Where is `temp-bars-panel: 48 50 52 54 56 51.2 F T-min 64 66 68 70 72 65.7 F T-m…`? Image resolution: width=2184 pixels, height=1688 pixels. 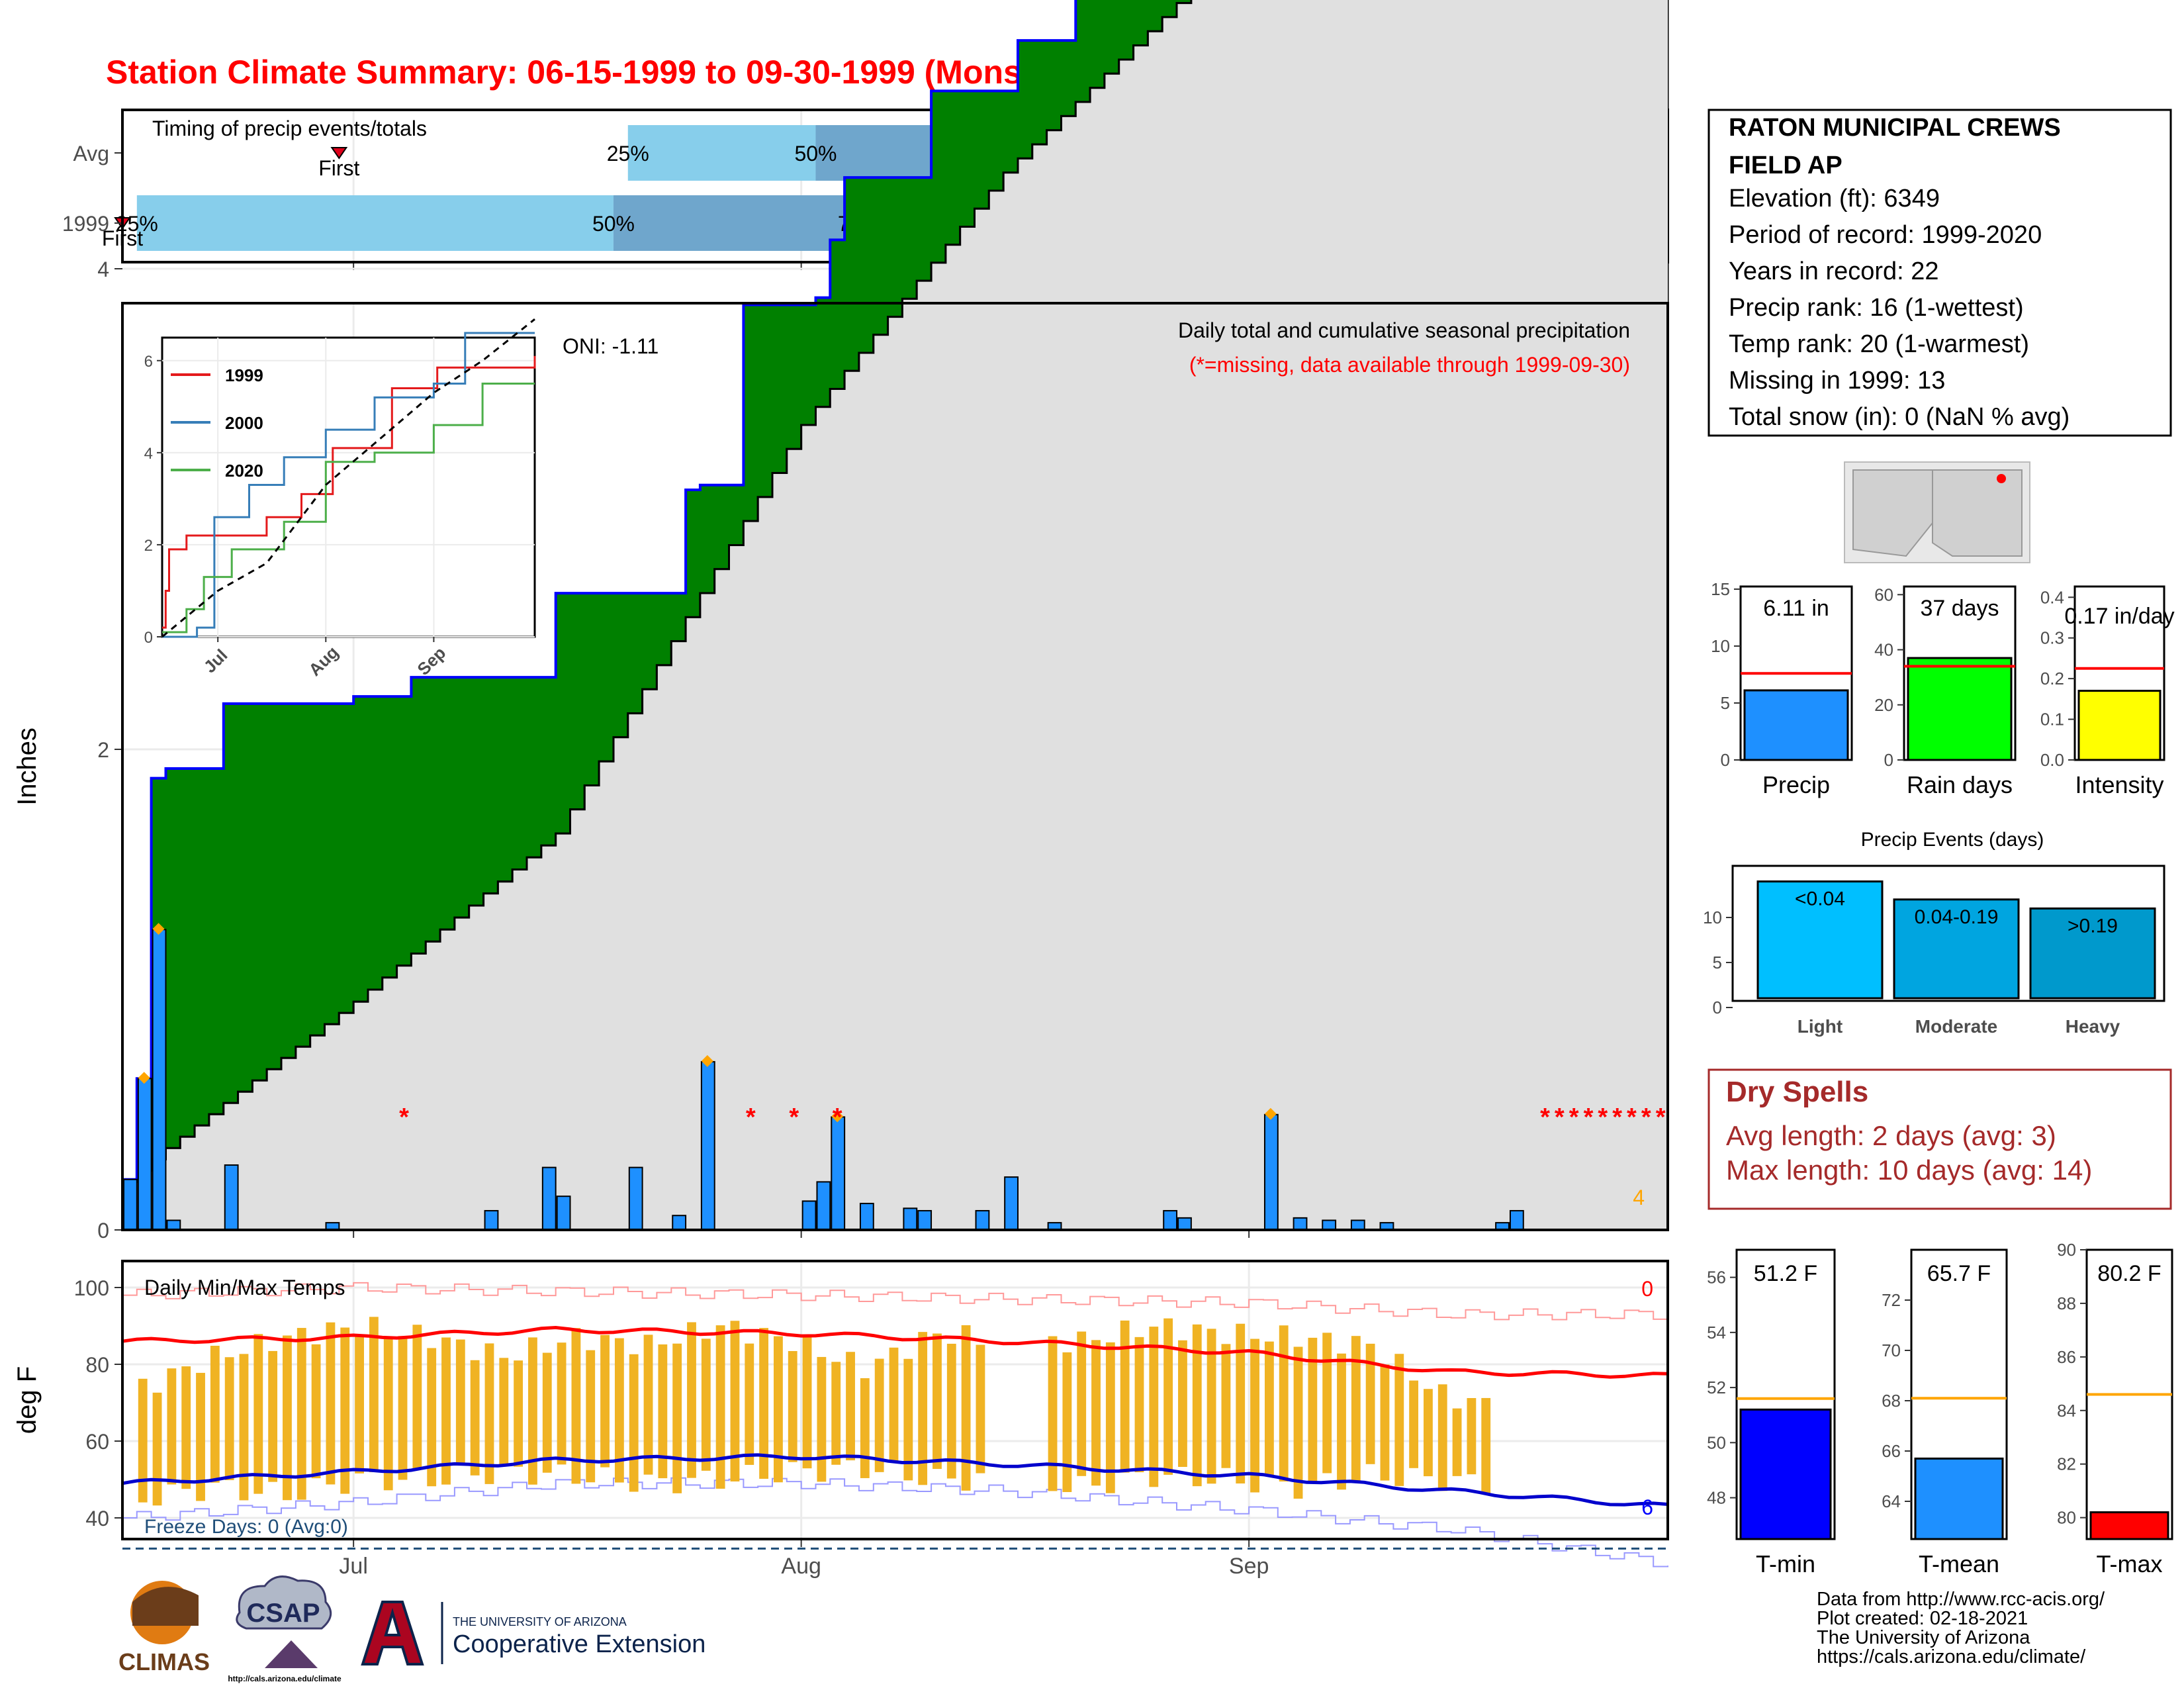 temp-bars-panel: 48 50 52 54 56 51.2 F T-min 64 66 68 70 72 65.7 F T-m… is located at coordinates (1940, 1408).